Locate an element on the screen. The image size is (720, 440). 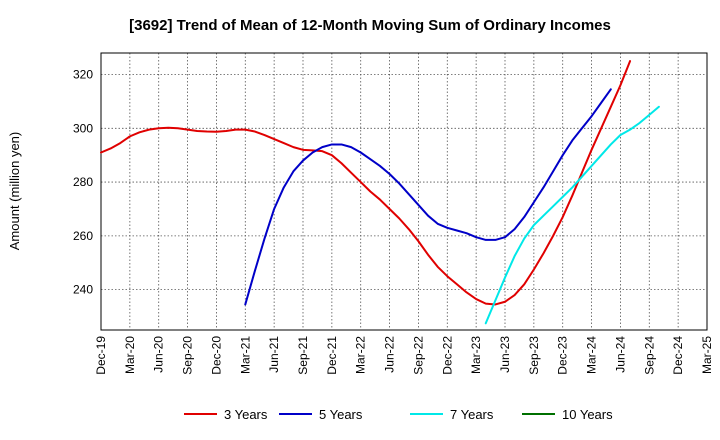
x-tick-label: Jun-22 is located at coordinates (390, 354).